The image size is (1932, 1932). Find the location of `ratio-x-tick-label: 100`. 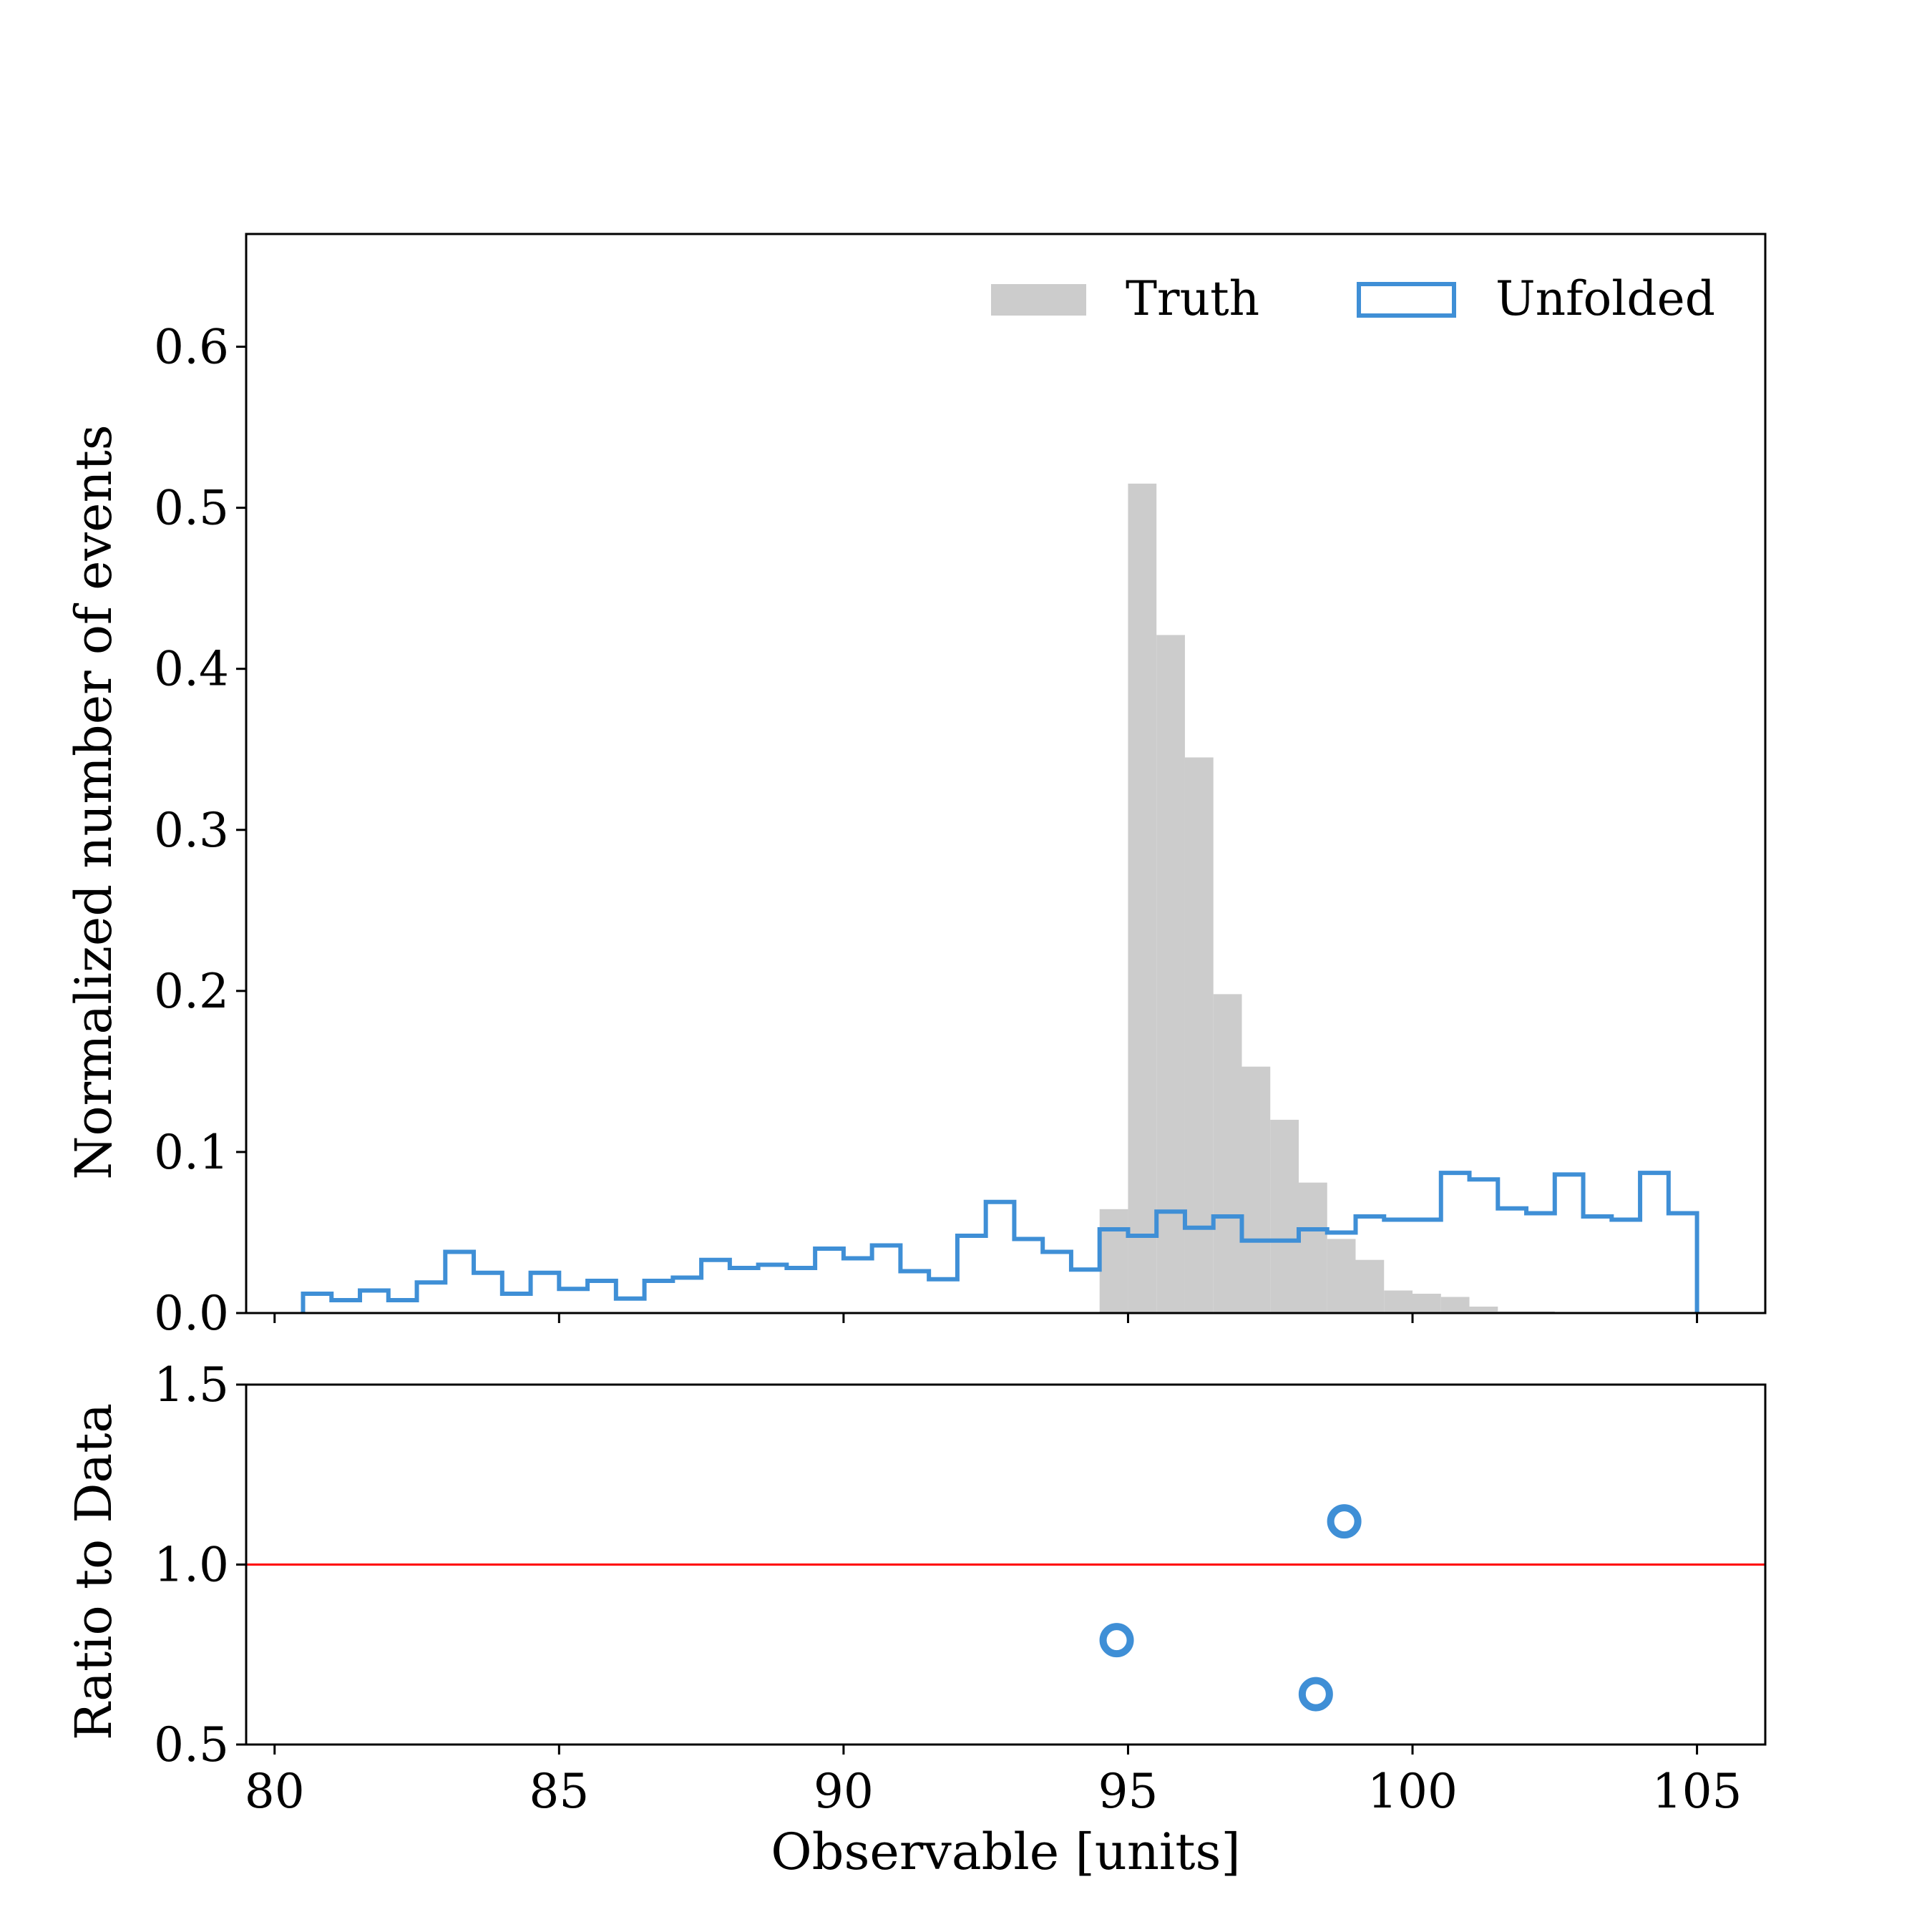

ratio-x-tick-label: 100 is located at coordinates (1412, 1791).